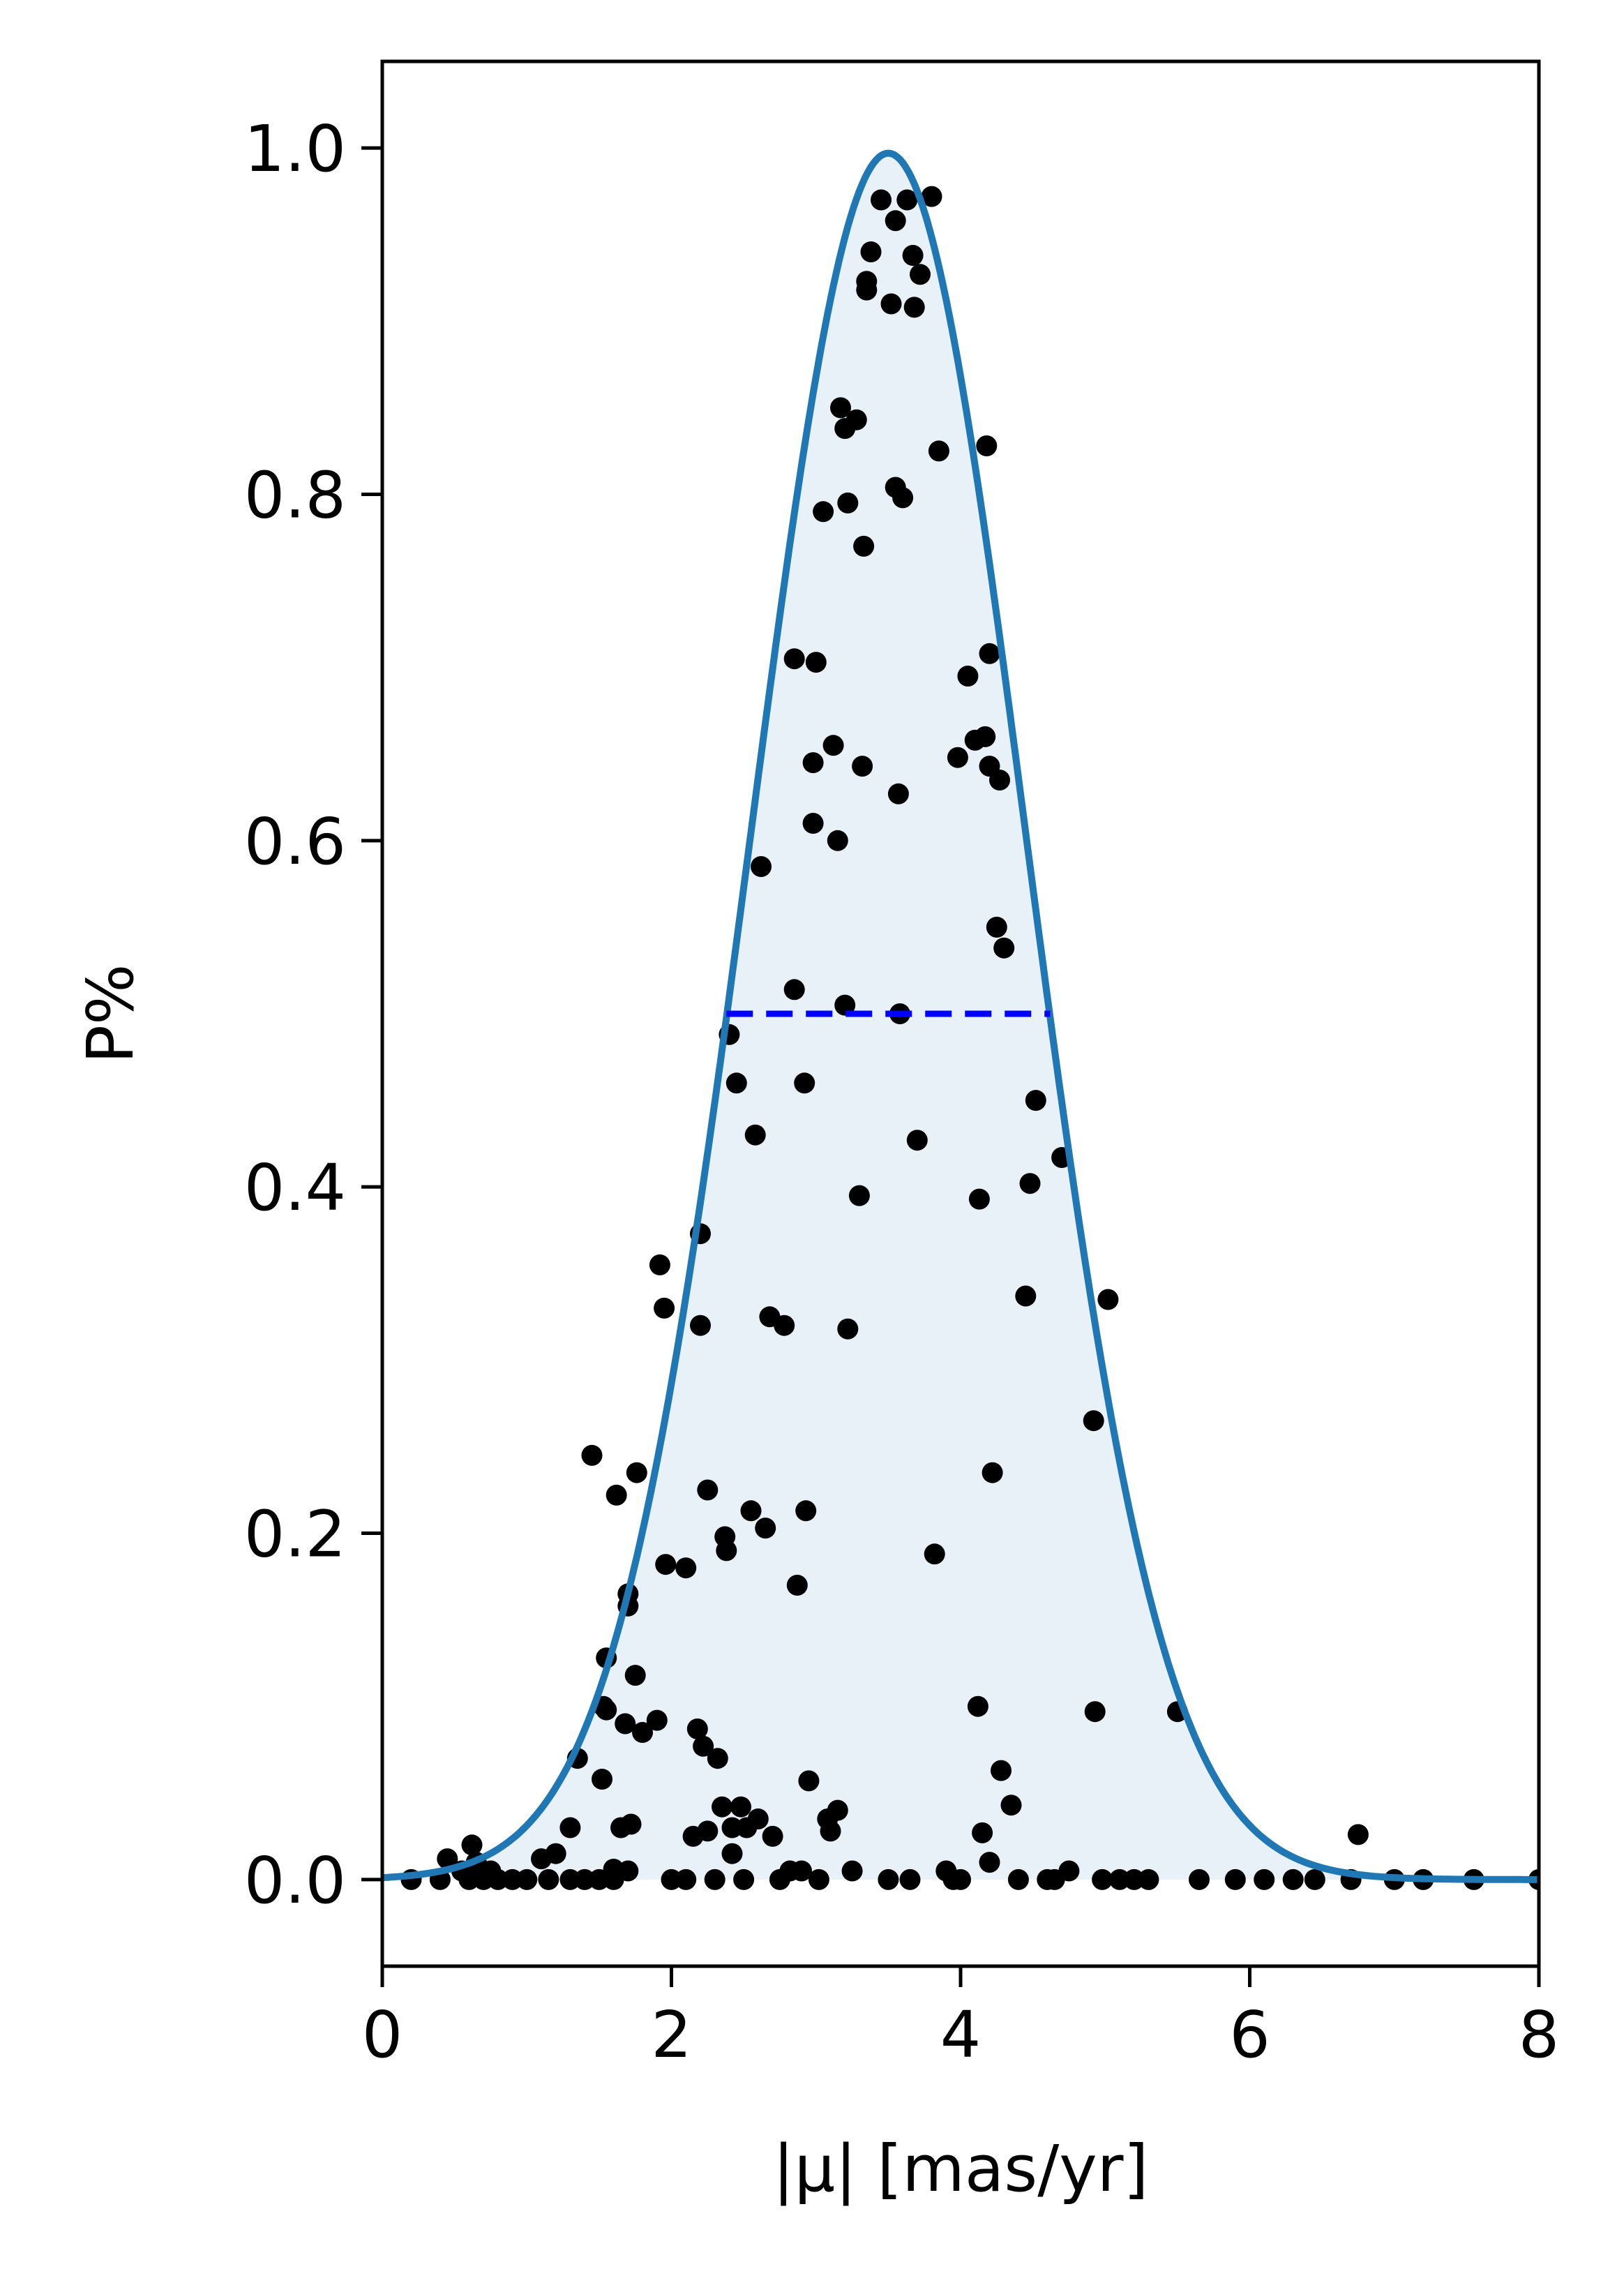 This screenshot has width=1624, height=2292. What do you see at coordinates (382, 2035) in the screenshot?
I see `x-tick-label: 0` at bounding box center [382, 2035].